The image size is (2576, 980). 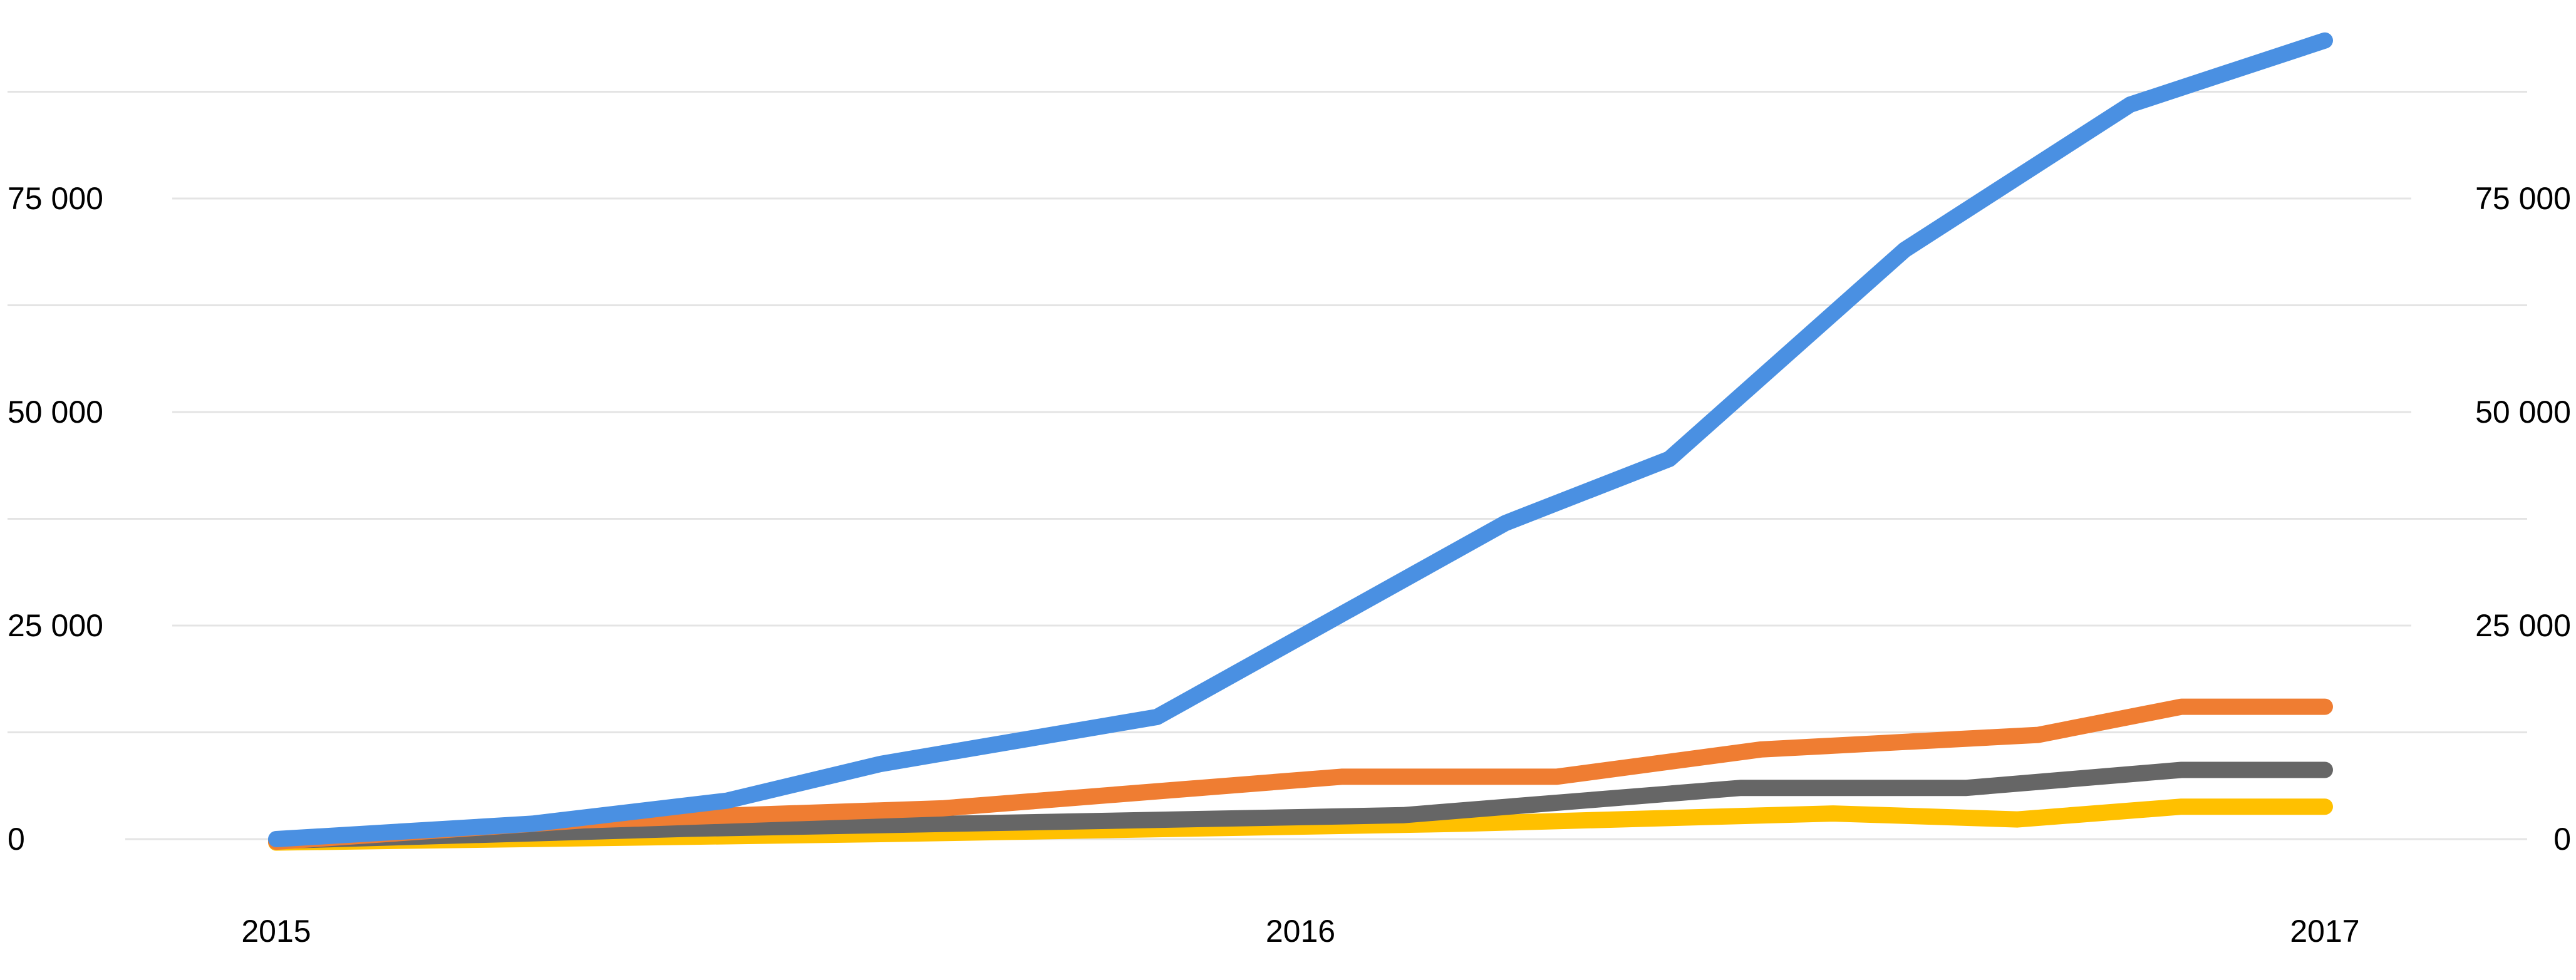 What do you see at coordinates (2562, 840) in the screenshot?
I see `y-tick-label-right: 0` at bounding box center [2562, 840].